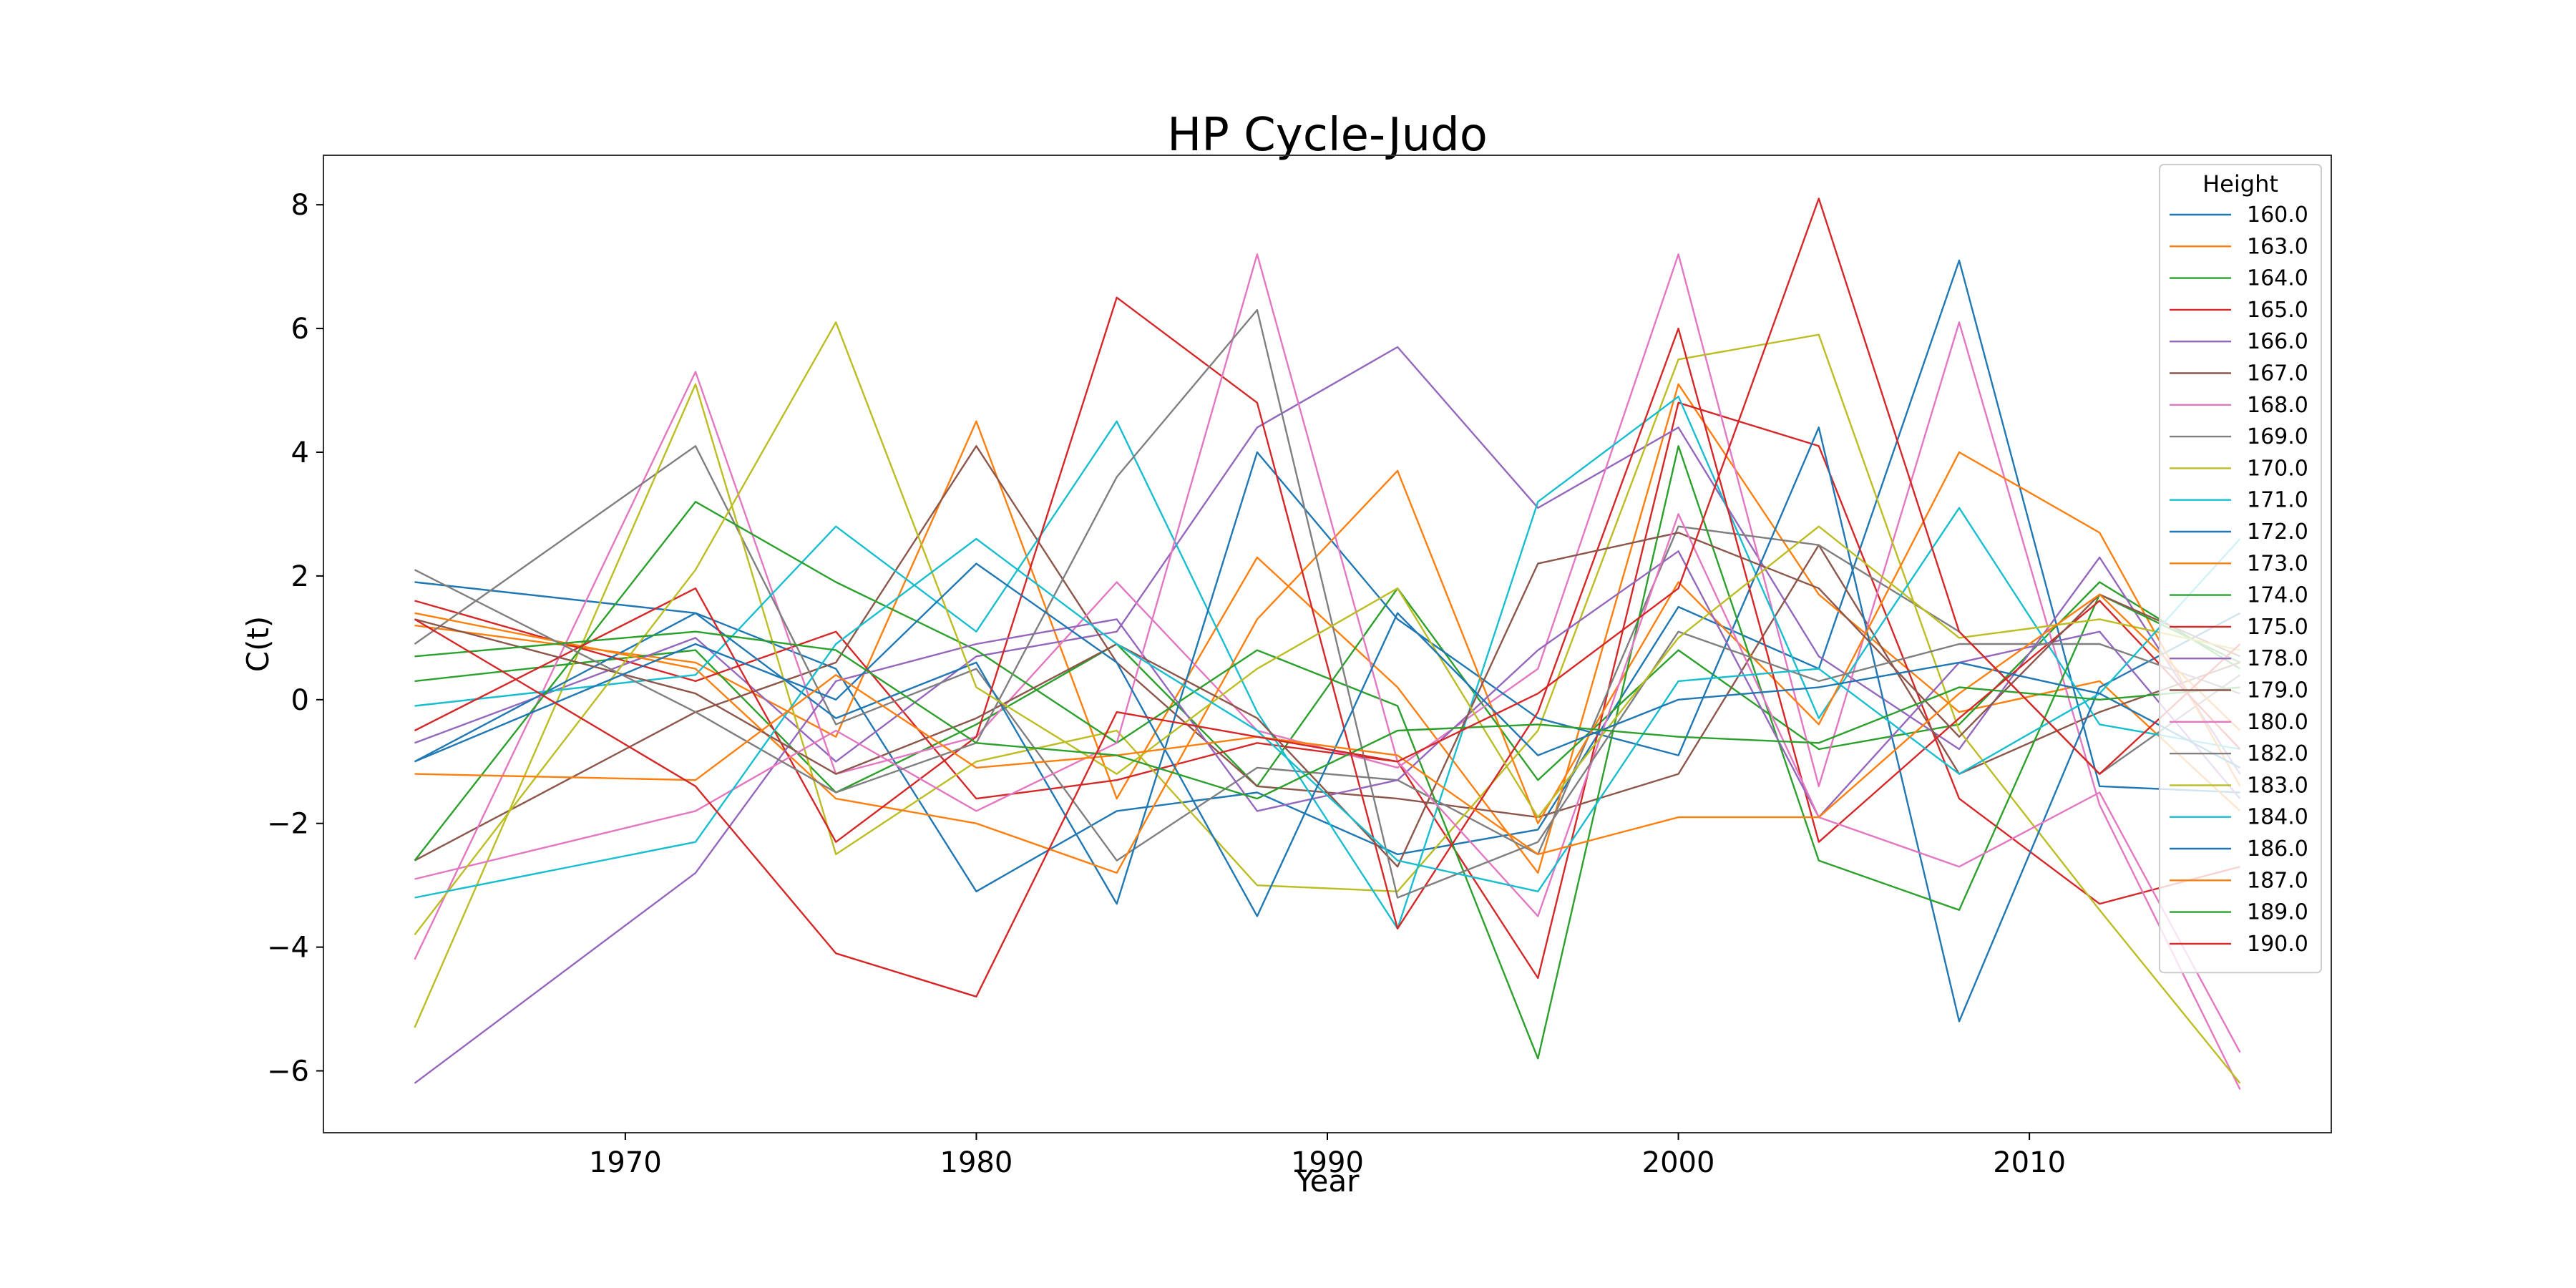 The height and width of the screenshot is (1288, 2576). What do you see at coordinates (2277, 722) in the screenshot?
I see `legend-label: 180.0` at bounding box center [2277, 722].